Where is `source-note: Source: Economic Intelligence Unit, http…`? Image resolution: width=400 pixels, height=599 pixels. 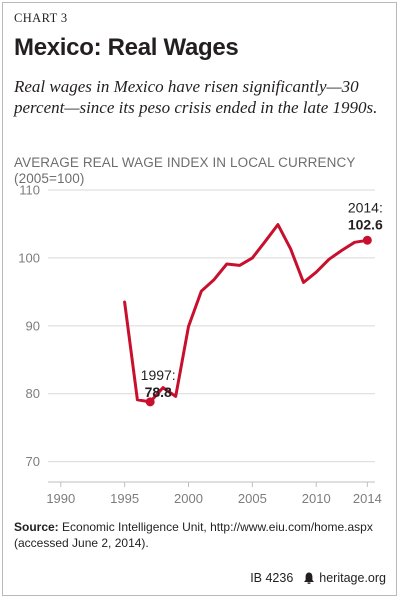
source-note: Source: Economic Intelligence Unit, http… is located at coordinates (201, 535).